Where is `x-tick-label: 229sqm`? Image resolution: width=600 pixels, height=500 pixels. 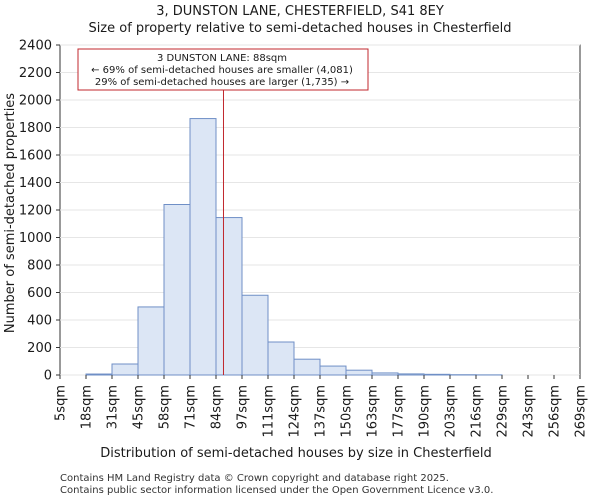 x-tick-label: 229sqm is located at coordinates (503, 411).